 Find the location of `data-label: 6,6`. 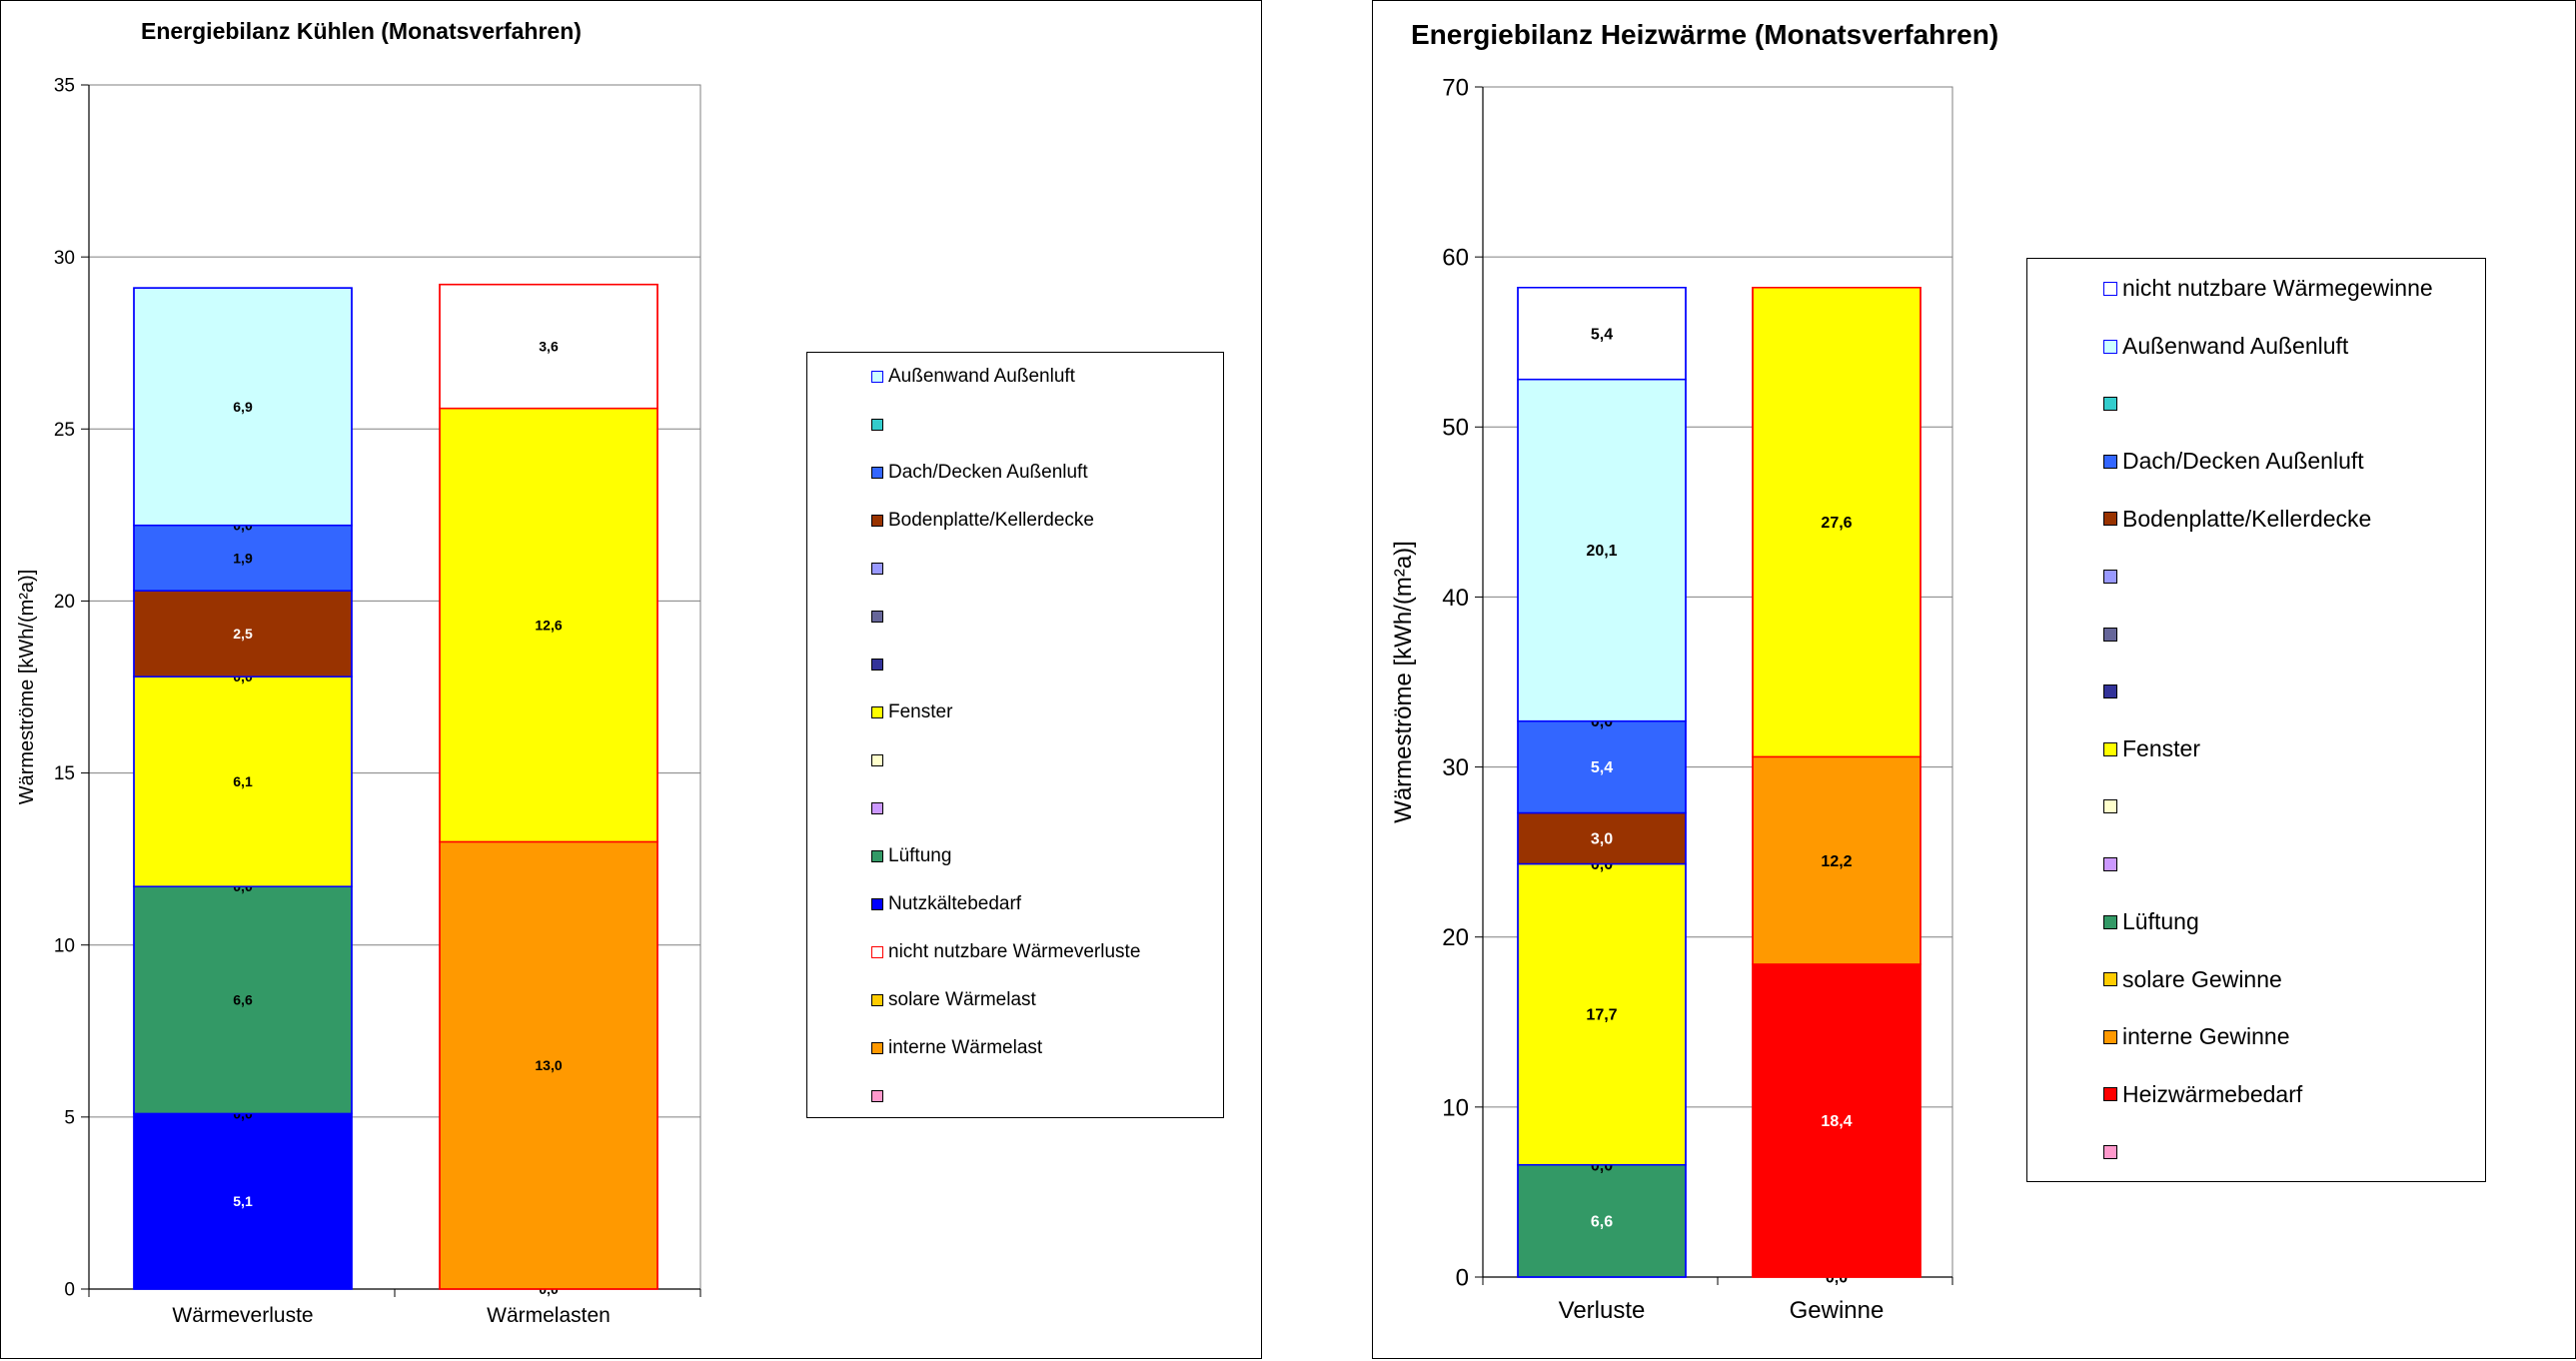

data-label: 6,6 is located at coordinates (243, 1000).